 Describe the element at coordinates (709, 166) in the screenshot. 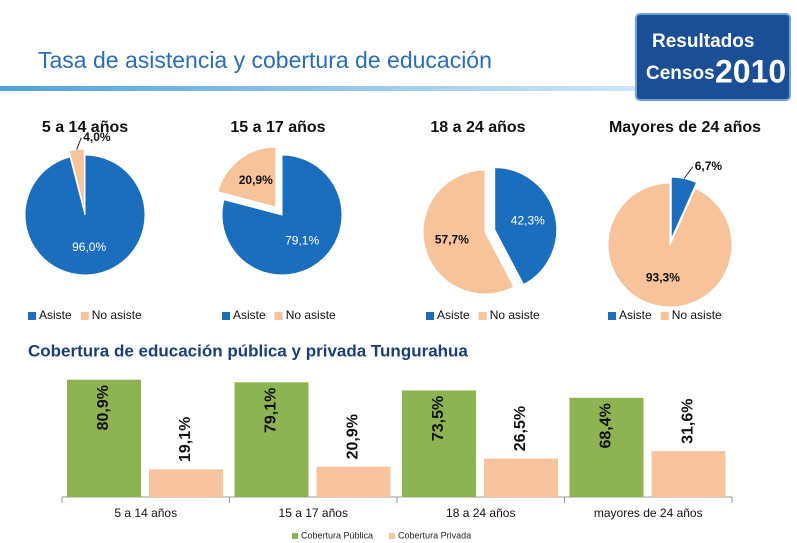

I see `slice-label: 6,7%` at that location.